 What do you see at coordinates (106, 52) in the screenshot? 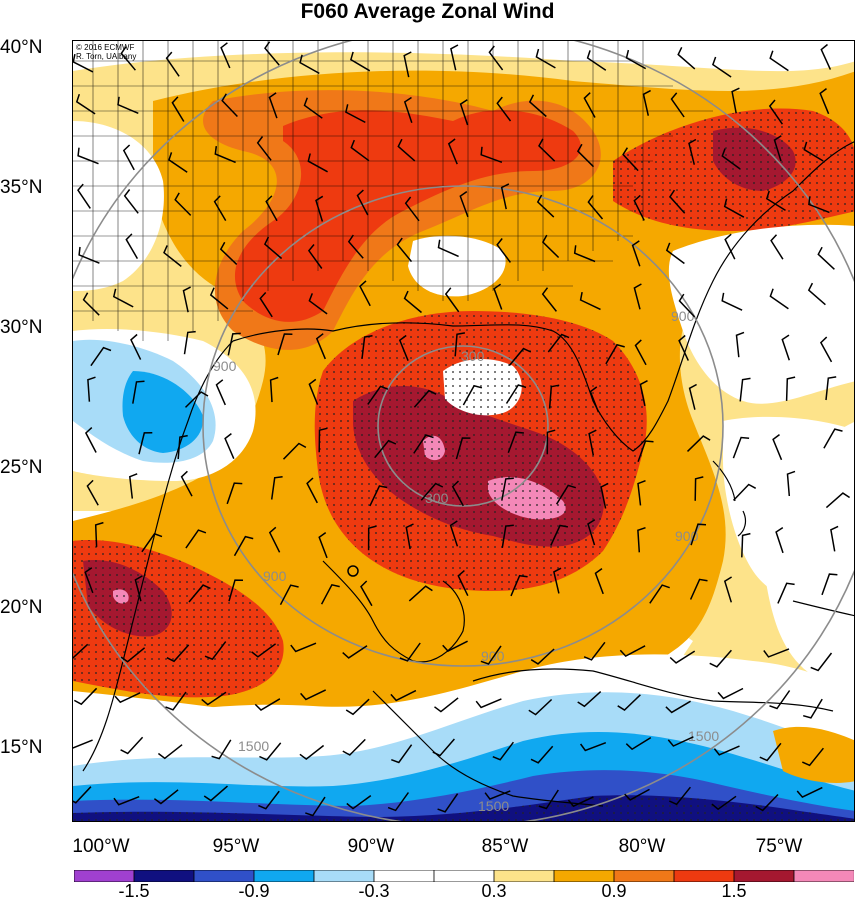
I see `credit-text: © 2016 ECMWF R. Torn, UAlbany` at bounding box center [106, 52].